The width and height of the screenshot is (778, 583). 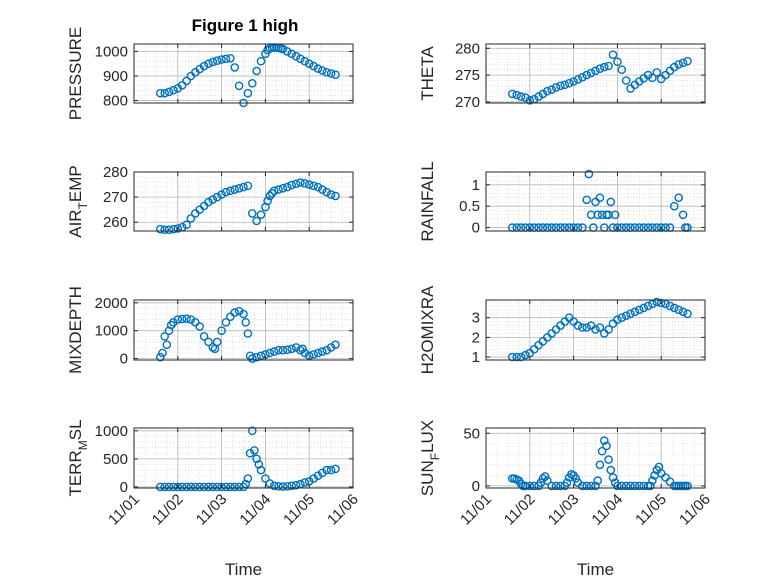 I want to click on subplot-h2omixra: 1 2 3 H2OMIXRA, so click(x=562, y=329).